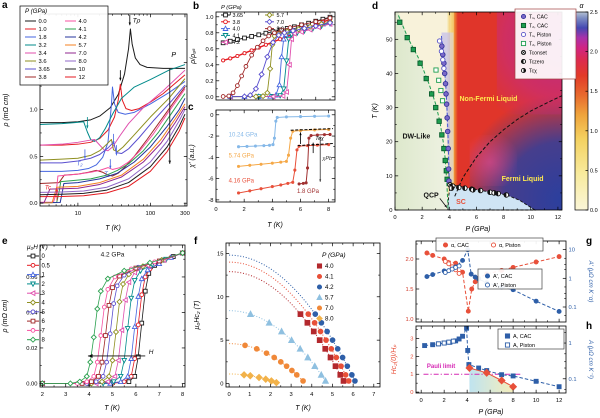 This screenshot has width=600, height=418. Describe the element at coordinates (283, 131) in the screenshot. I see `series-c10.24` at that location.